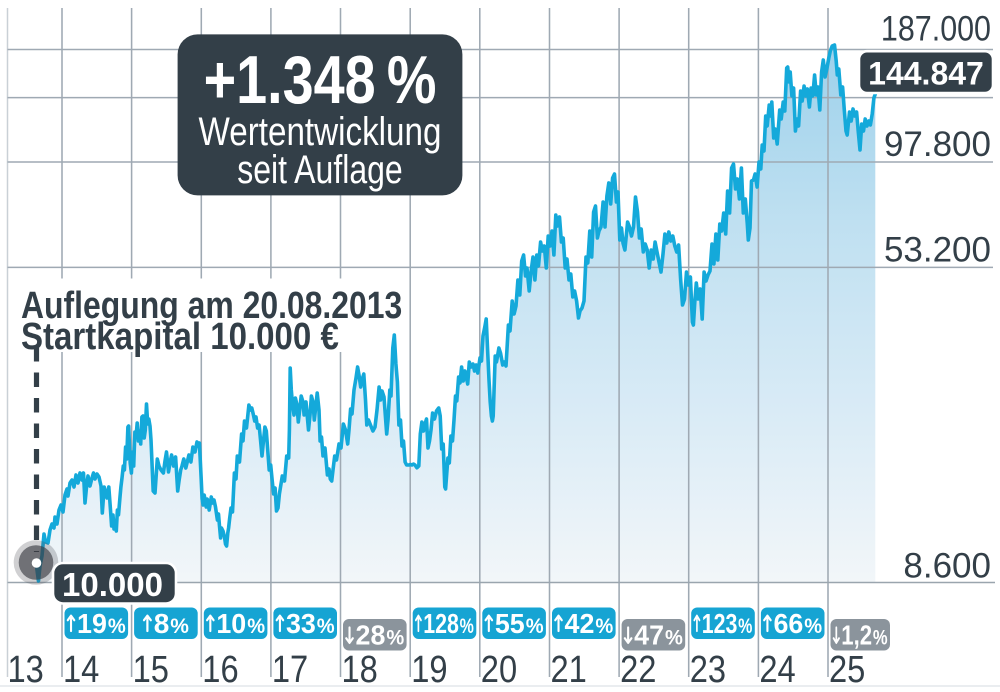  What do you see at coordinates (112, 584) in the screenshot?
I see `svg-text: 10.000` at bounding box center [112, 584].